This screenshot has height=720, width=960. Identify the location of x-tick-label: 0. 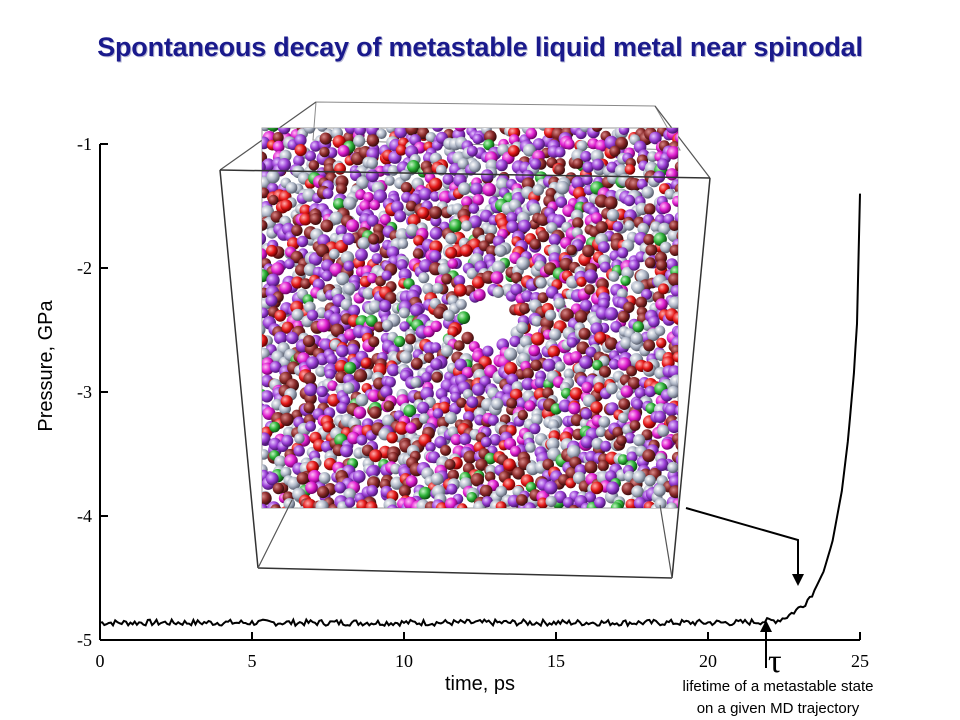
(100, 661).